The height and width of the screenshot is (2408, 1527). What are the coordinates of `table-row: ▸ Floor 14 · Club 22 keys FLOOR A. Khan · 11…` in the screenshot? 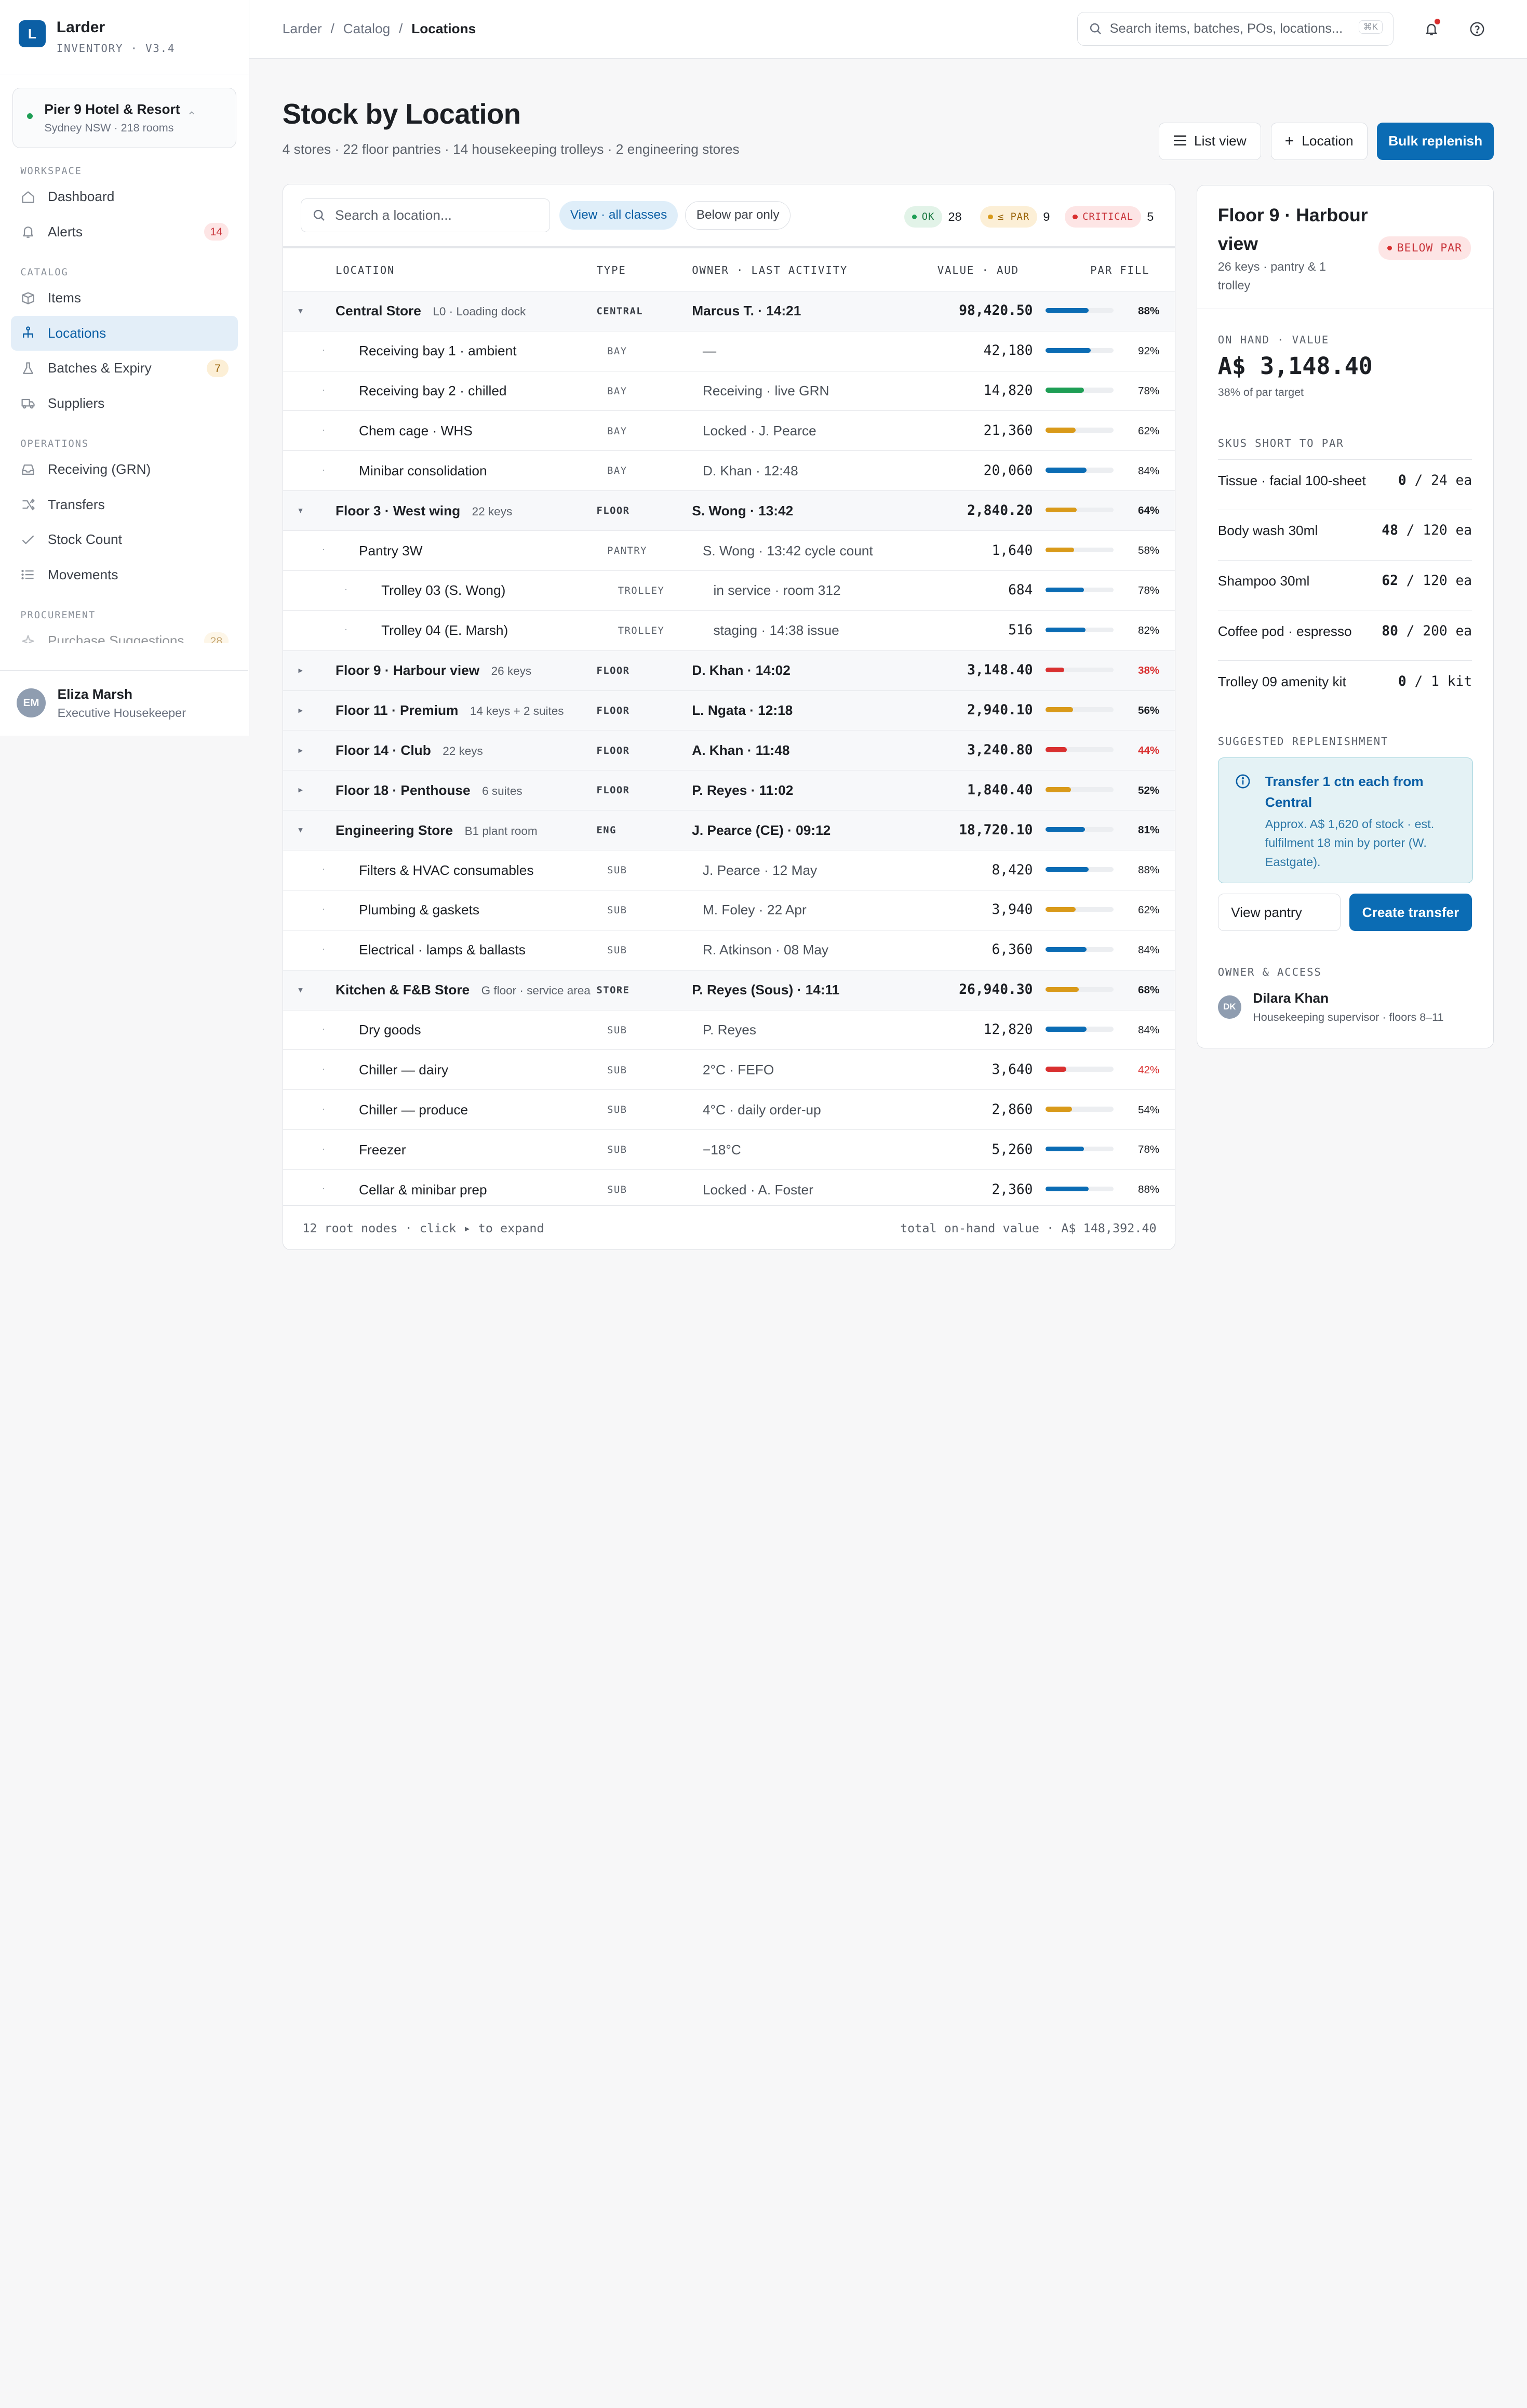 It's located at (729, 750).